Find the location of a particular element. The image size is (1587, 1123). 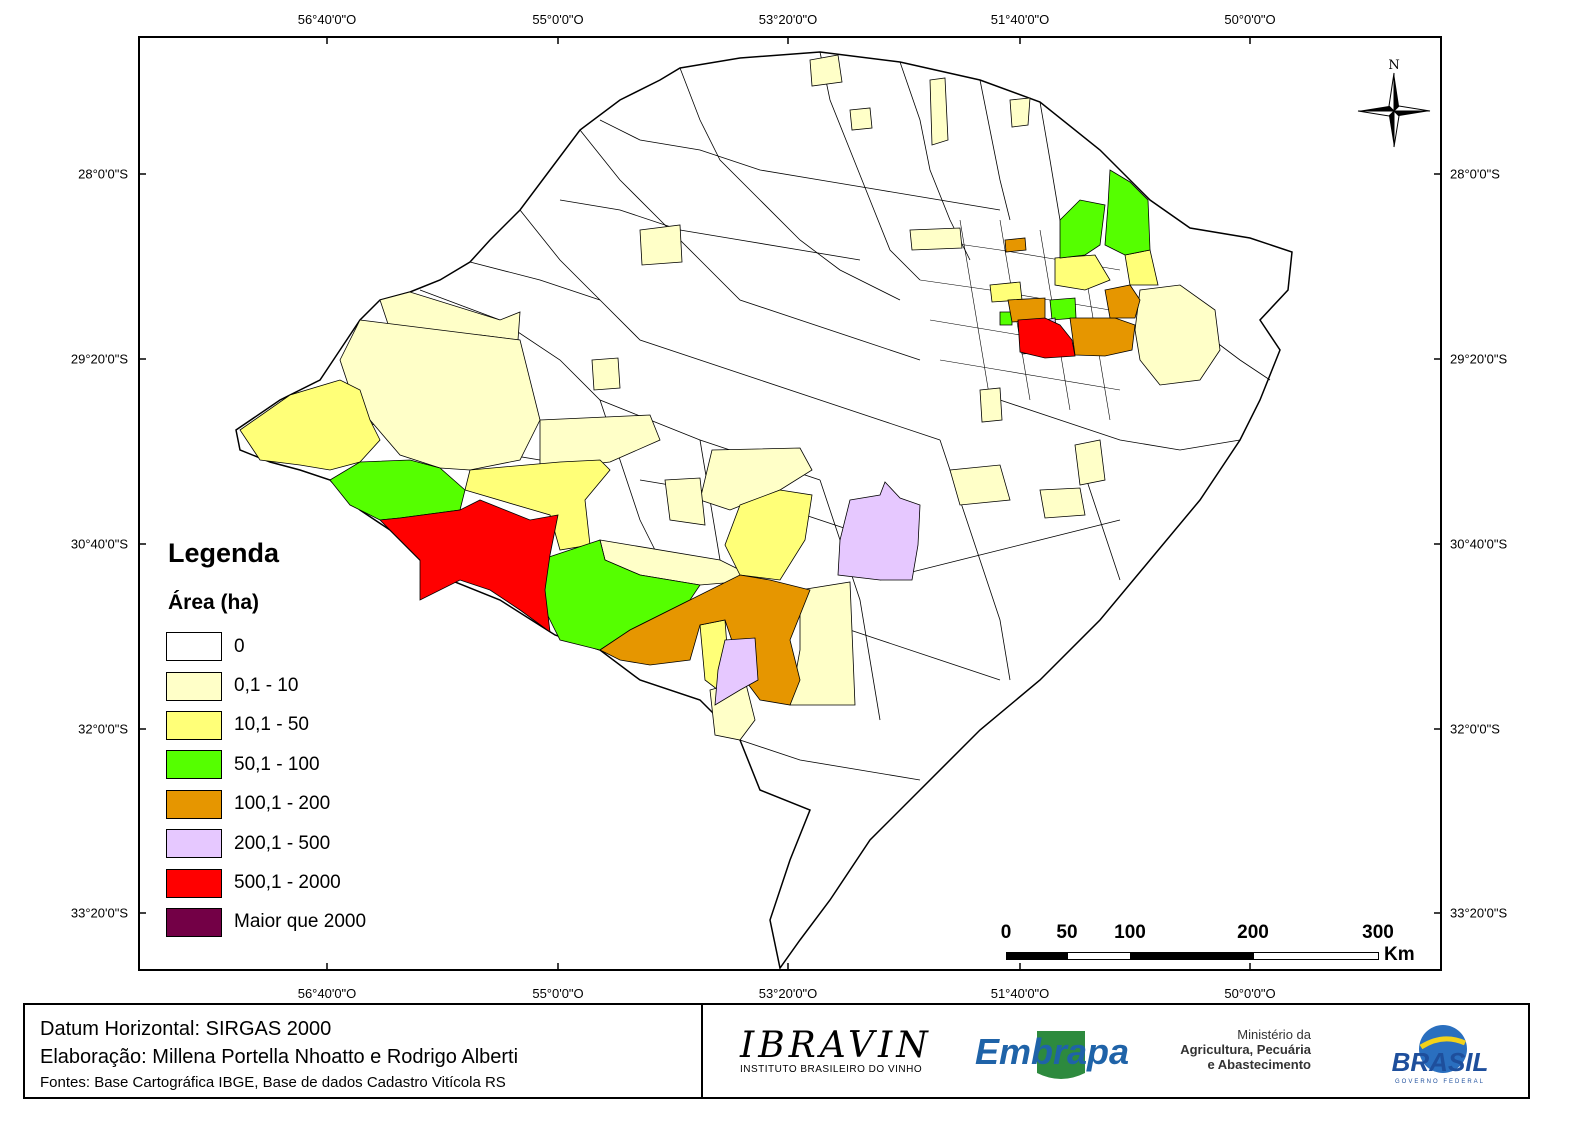

region-green-ne3 is located at coordinates (1006, 318).